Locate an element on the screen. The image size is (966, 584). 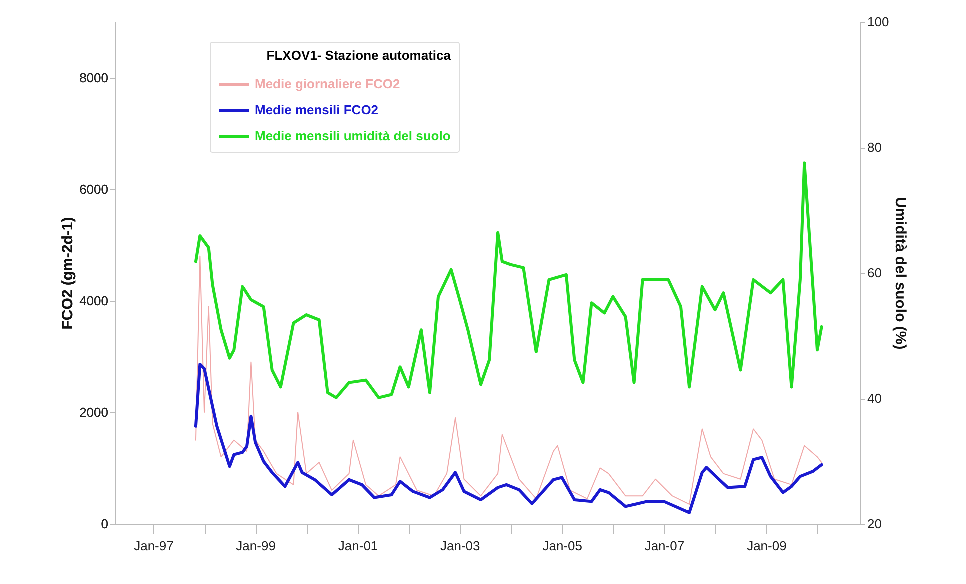
y2-axis-title: Umidità del suolo (%) is located at coordinates (901, 273).